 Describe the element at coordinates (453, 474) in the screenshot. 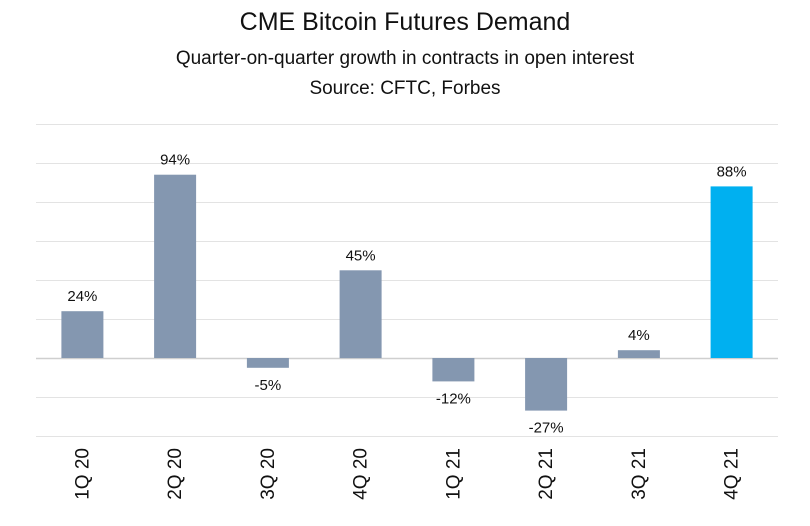

I see `x-tick-label: 1Q 21` at that location.